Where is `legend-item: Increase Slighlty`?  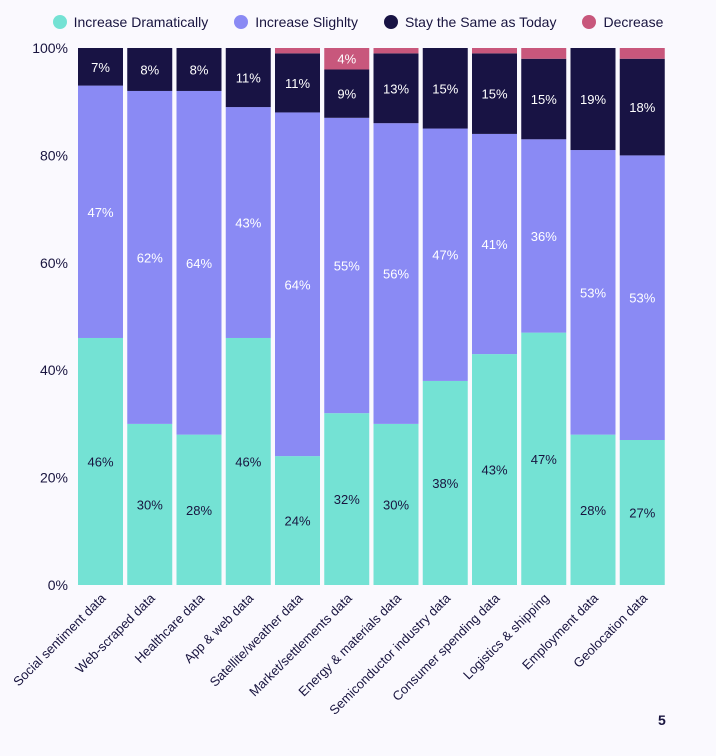
legend-item: Increase Slighlty is located at coordinates (296, 22).